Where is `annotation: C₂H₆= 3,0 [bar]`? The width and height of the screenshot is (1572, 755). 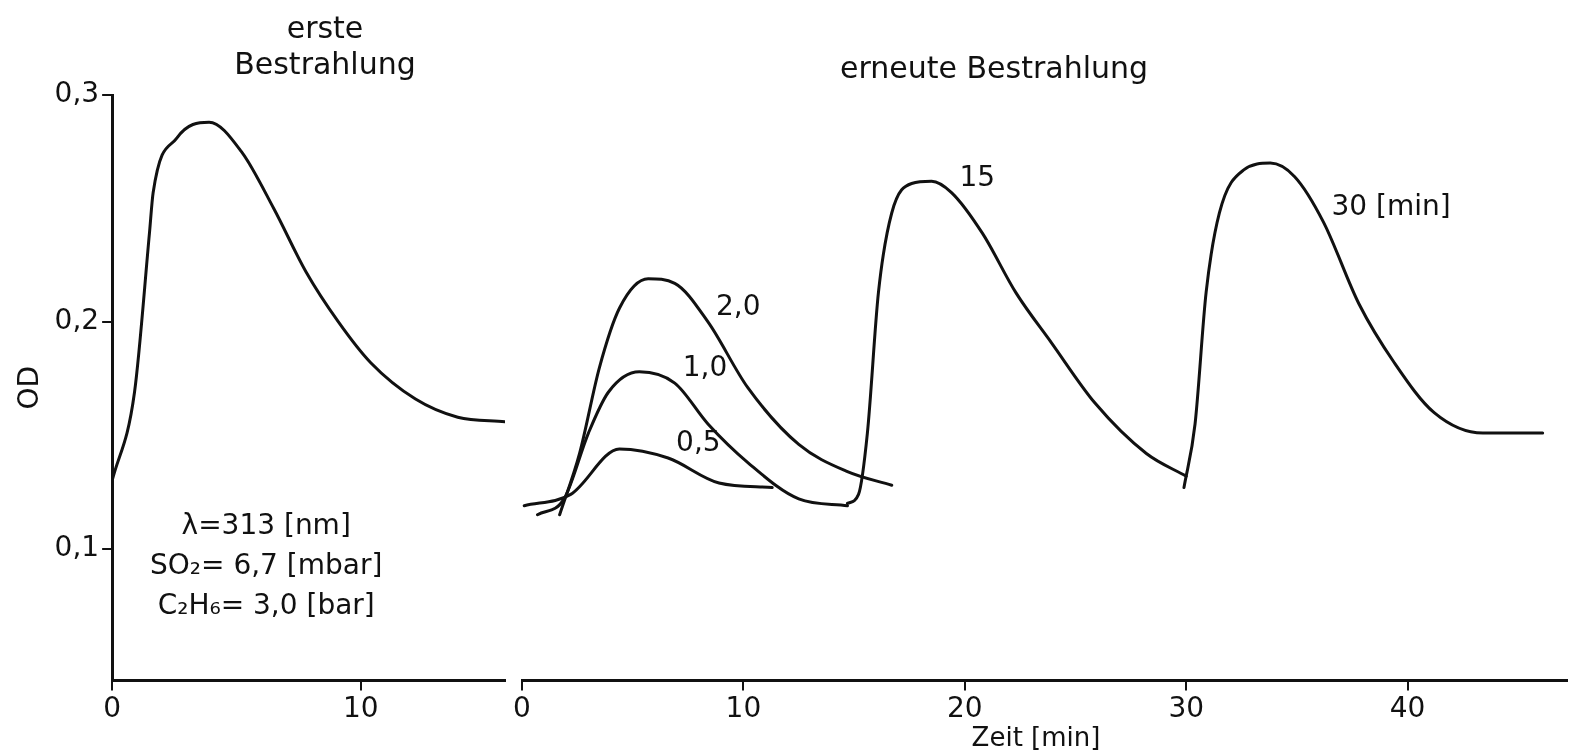
annotation: C₂H₆= 3,0 [bar] is located at coordinates (266, 605).